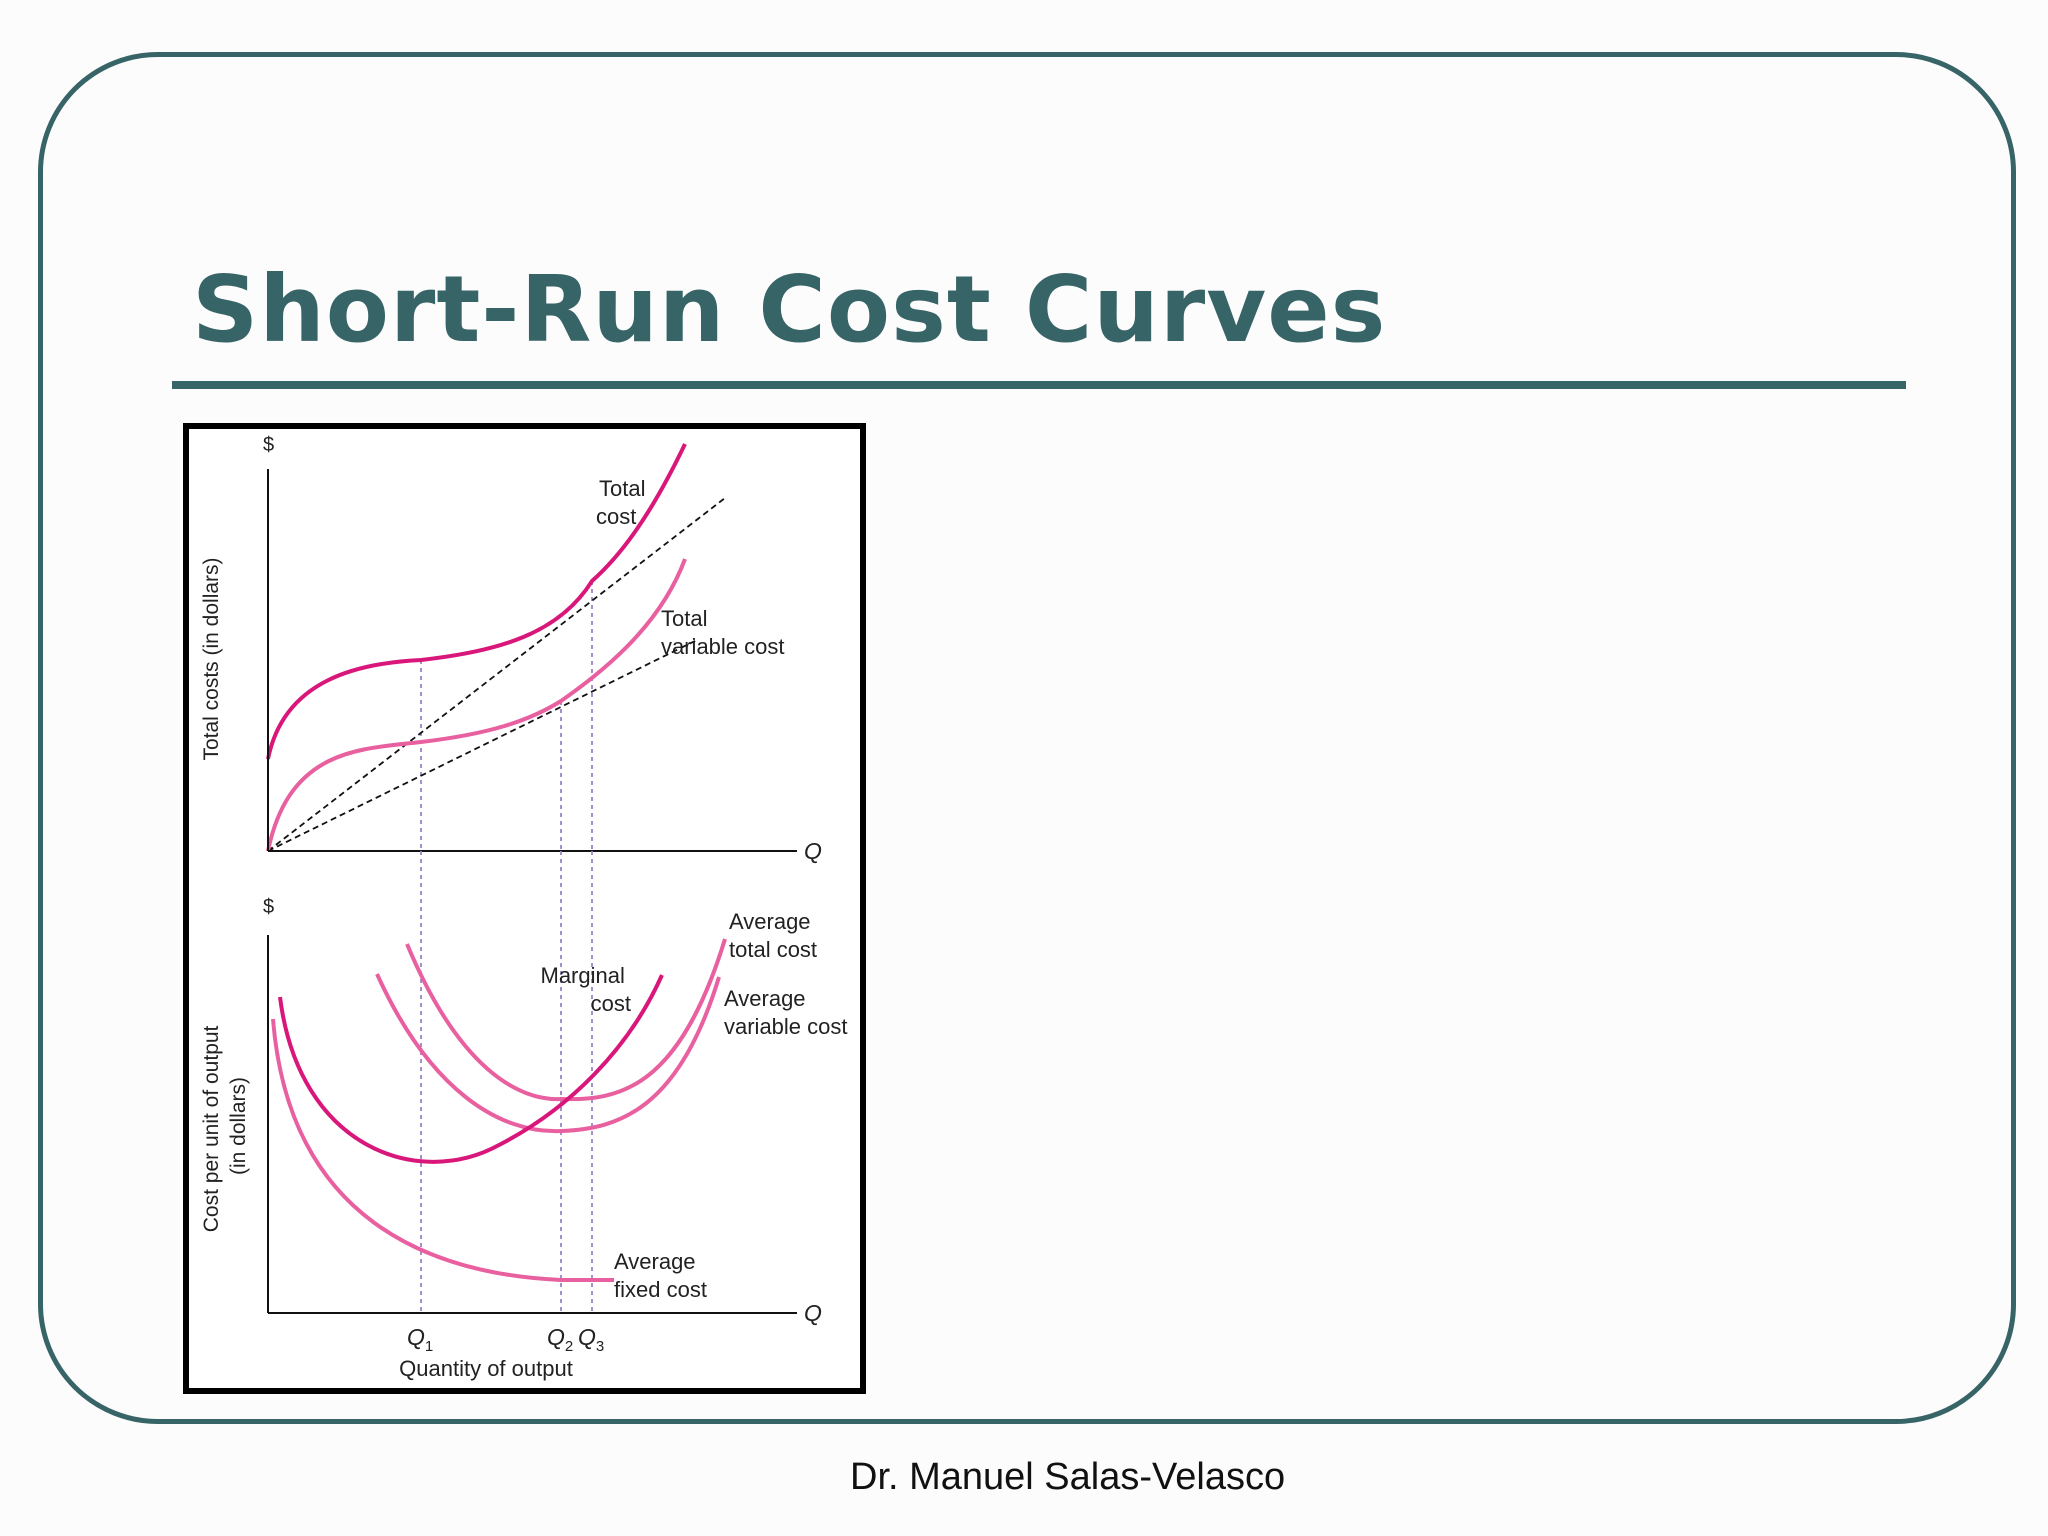 Image resolution: width=2048 pixels, height=1536 pixels. Describe the element at coordinates (813, 851) in the screenshot. I see `top-x-axis-symbol: Q` at that location.